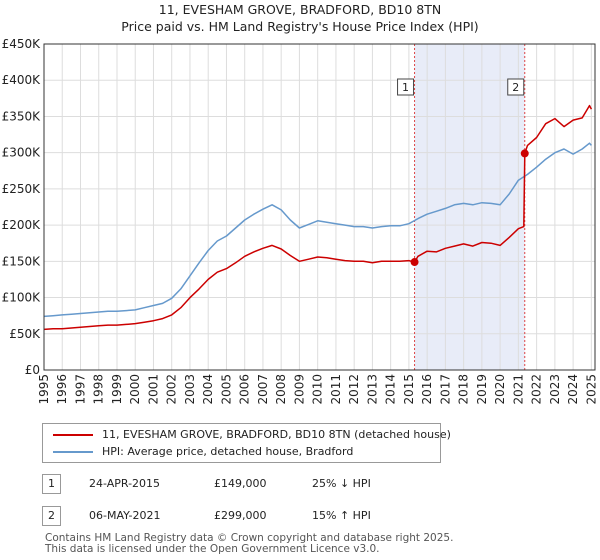 Image resolution: width=600 pixels, height=560 pixels. What do you see at coordinates (318, 389) in the screenshot?
I see `x-tick-label: 2010` at bounding box center [318, 389].